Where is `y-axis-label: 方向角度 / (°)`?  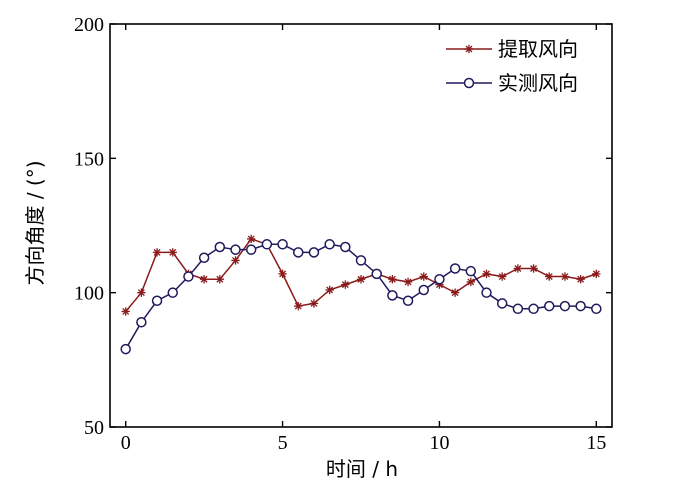
y-axis-label: 方向角度 / (°) is located at coordinates (35, 222).